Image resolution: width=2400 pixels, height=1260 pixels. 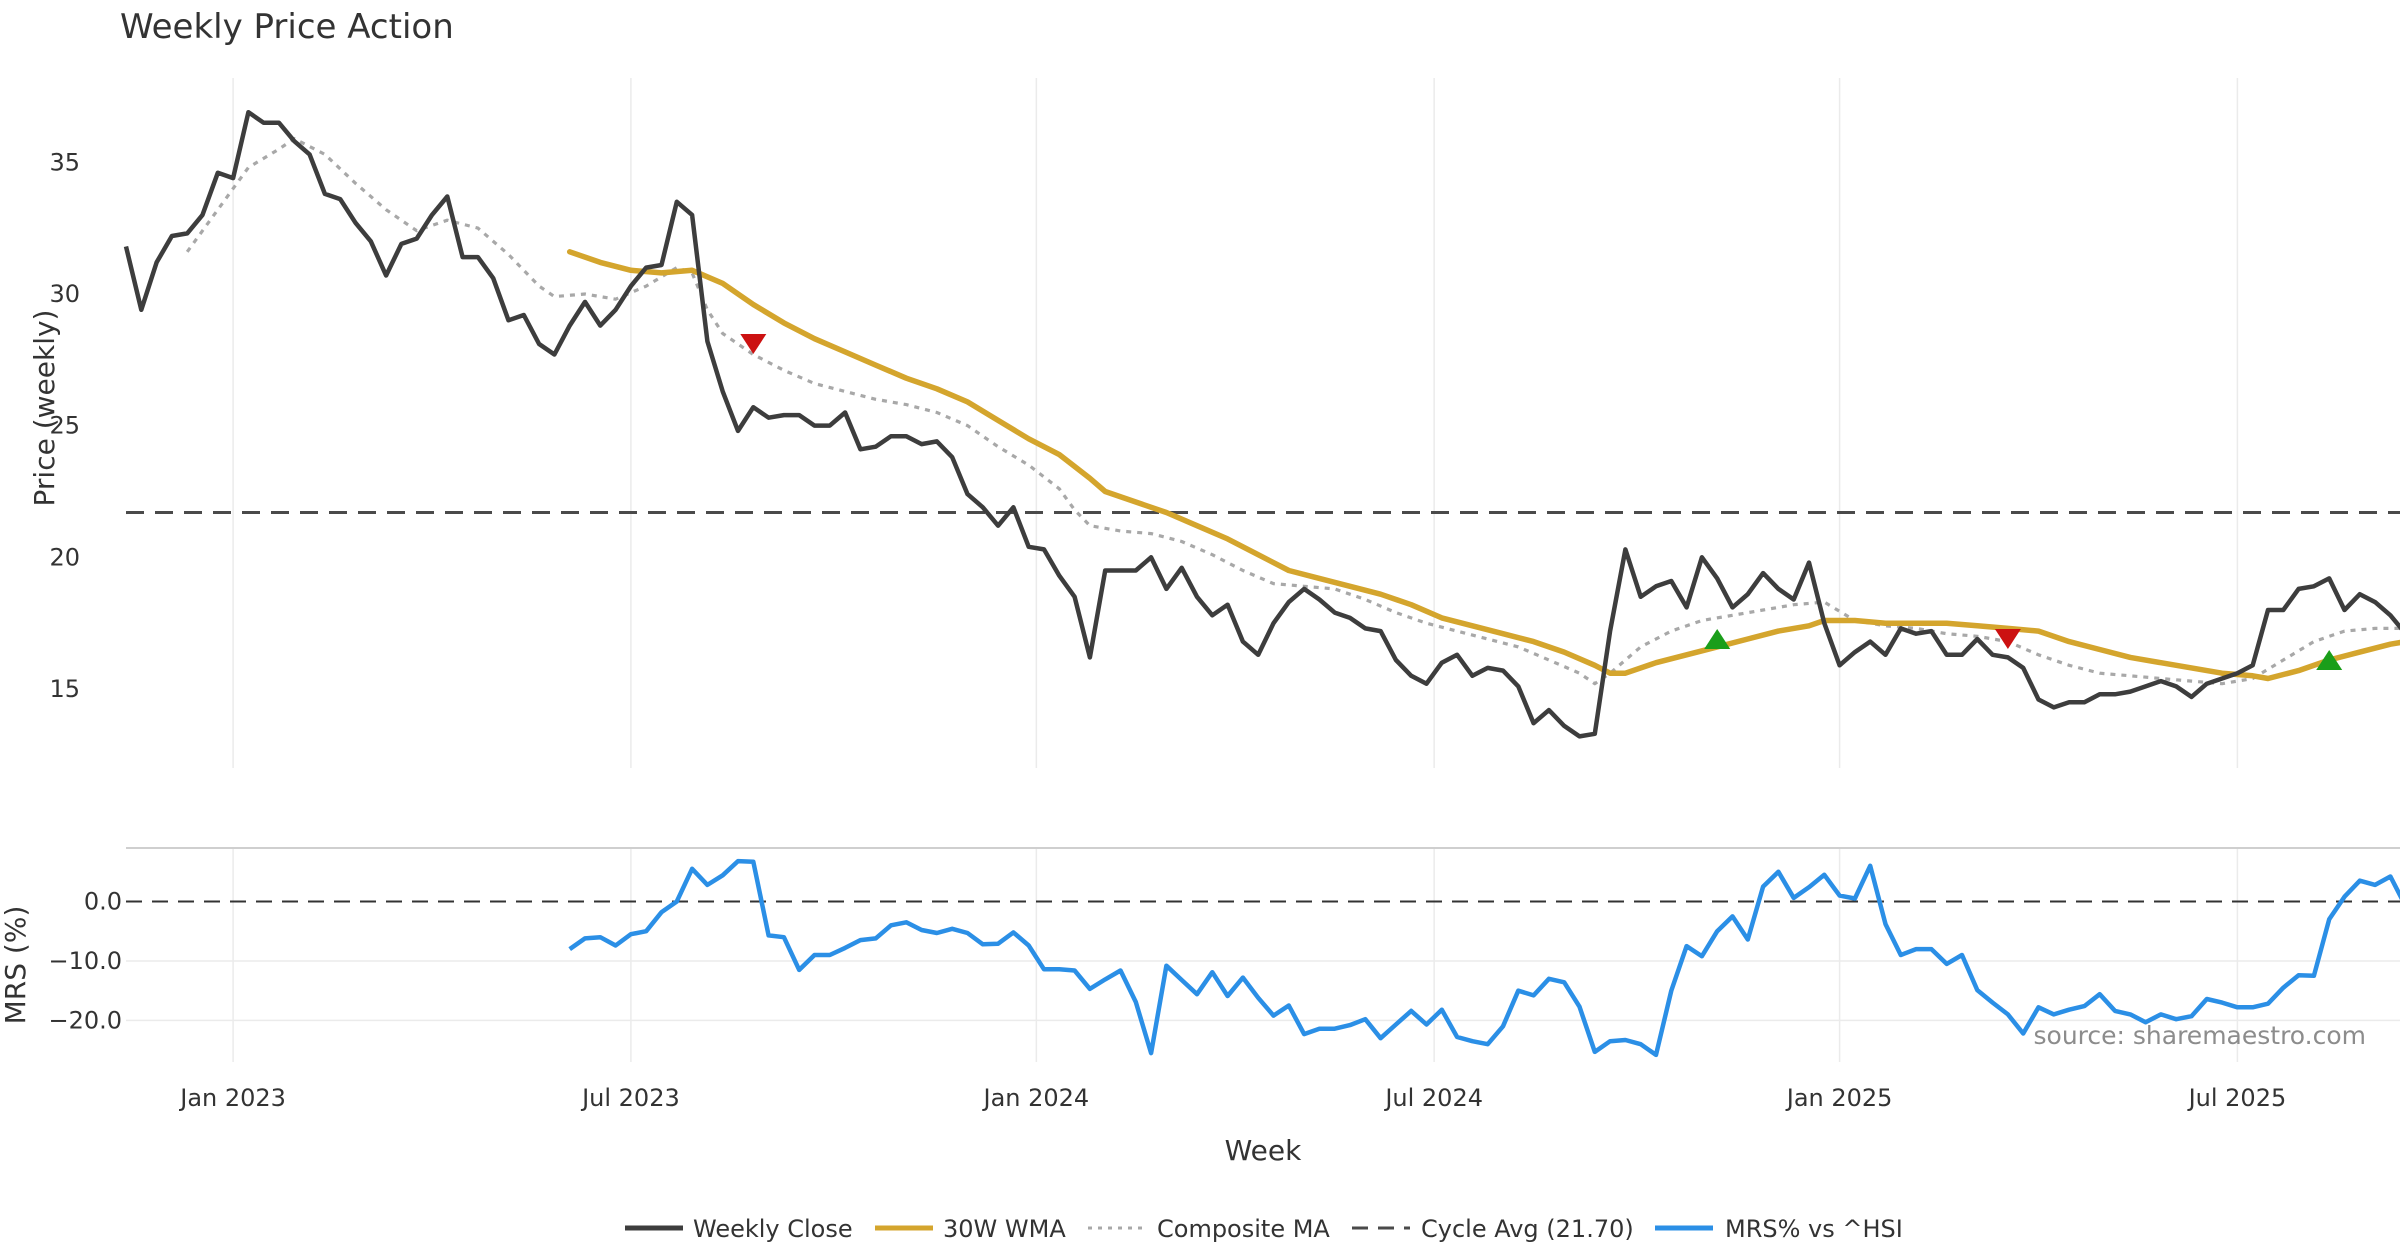 What do you see at coordinates (16, 965) in the screenshot?
I see `mrs-axis-title: MRS (%)` at bounding box center [16, 965].